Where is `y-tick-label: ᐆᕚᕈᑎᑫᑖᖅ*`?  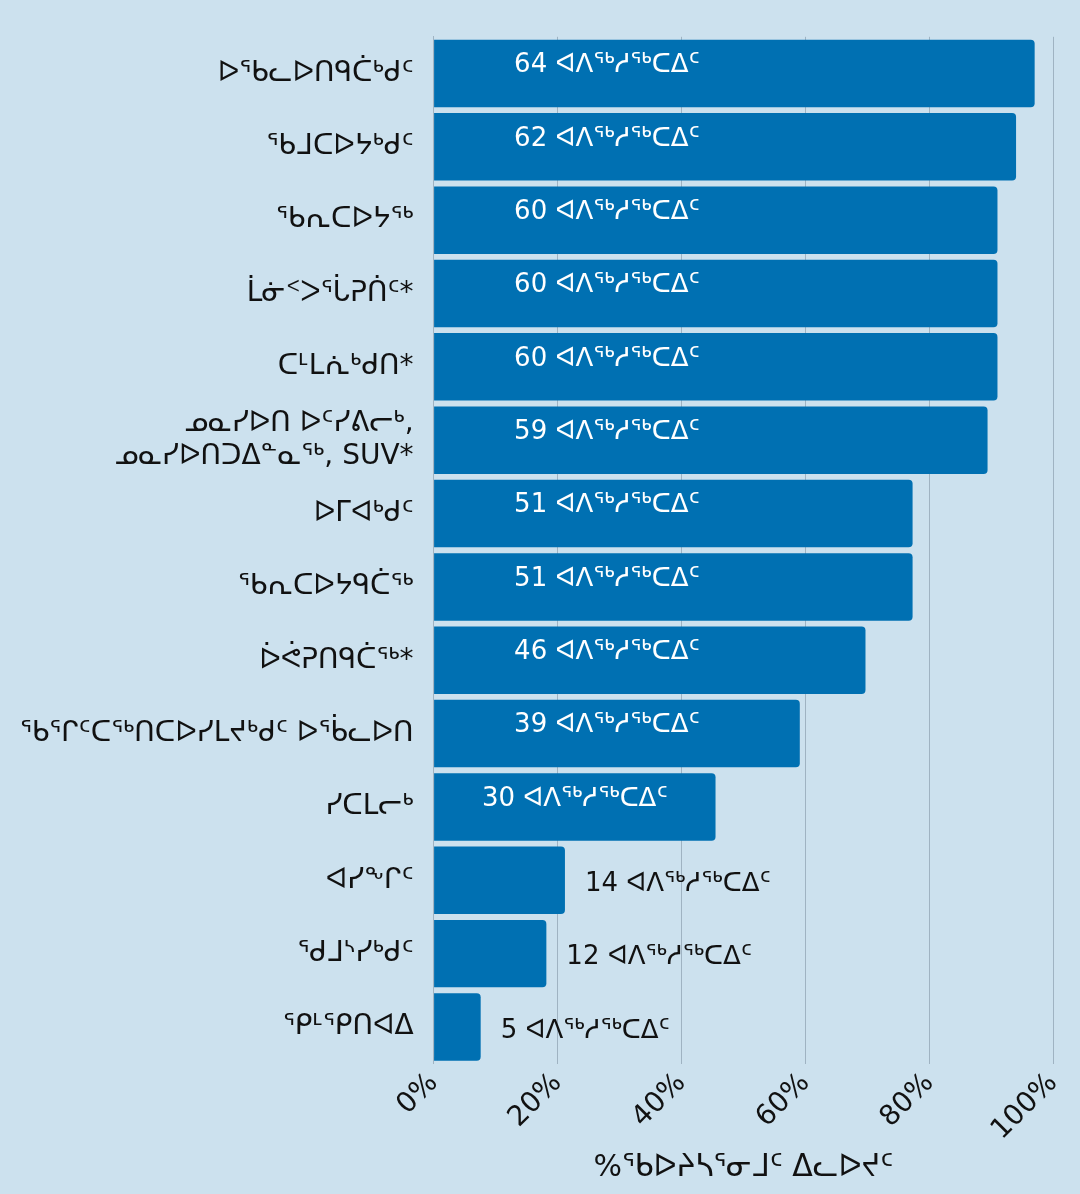 y-tick-label: ᐆᕚᕈᑎᑫᑖᖅ* is located at coordinates (336, 657).